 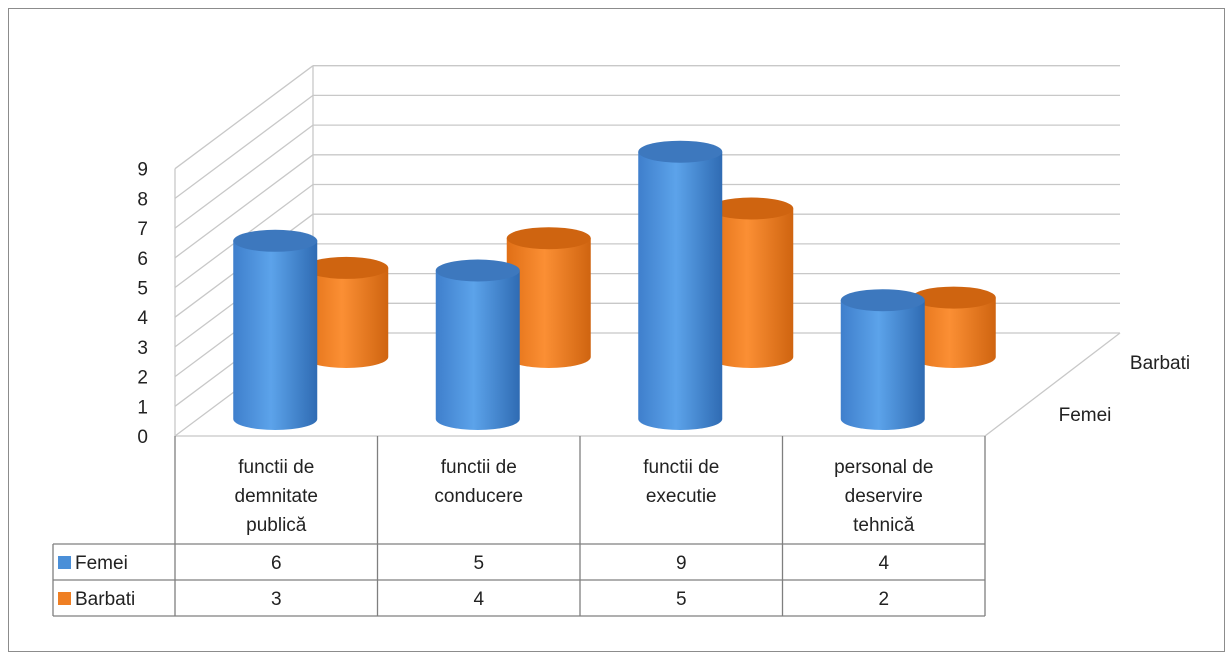 I want to click on category-label: personal de, so click(x=883, y=467).